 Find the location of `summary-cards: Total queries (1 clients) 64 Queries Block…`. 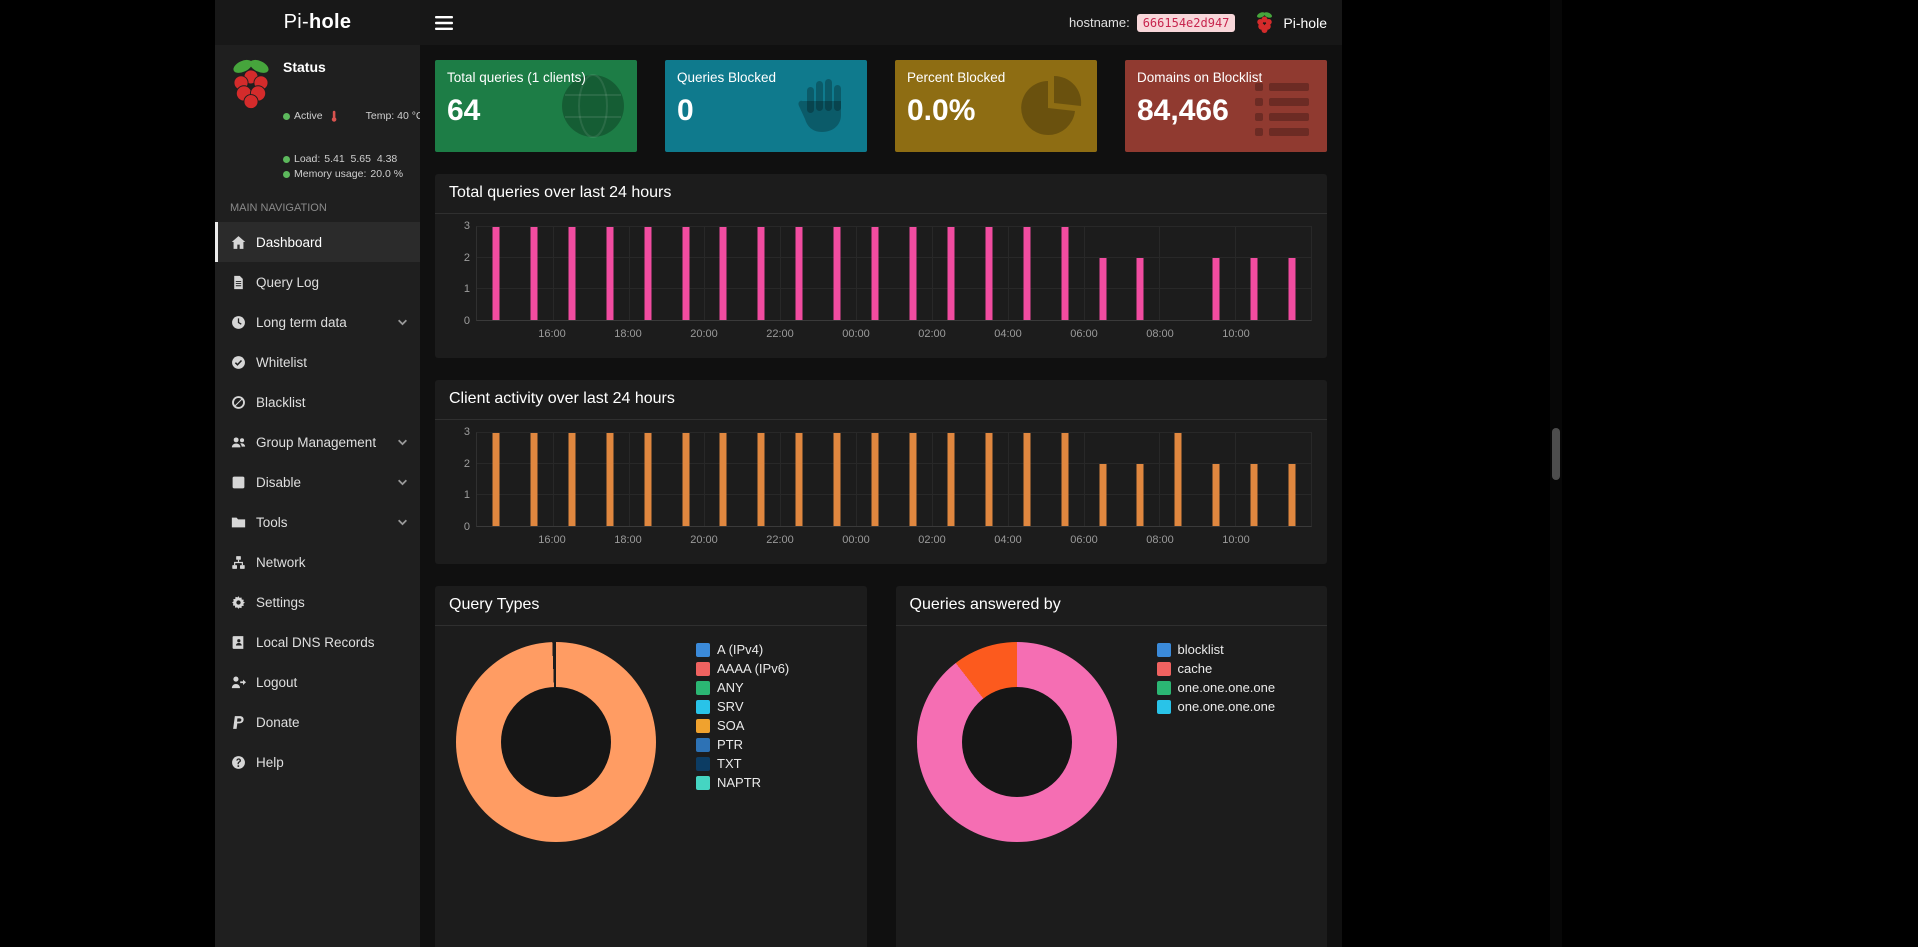

summary-cards: Total queries (1 clients) 64 Queries Block… is located at coordinates (881, 106).